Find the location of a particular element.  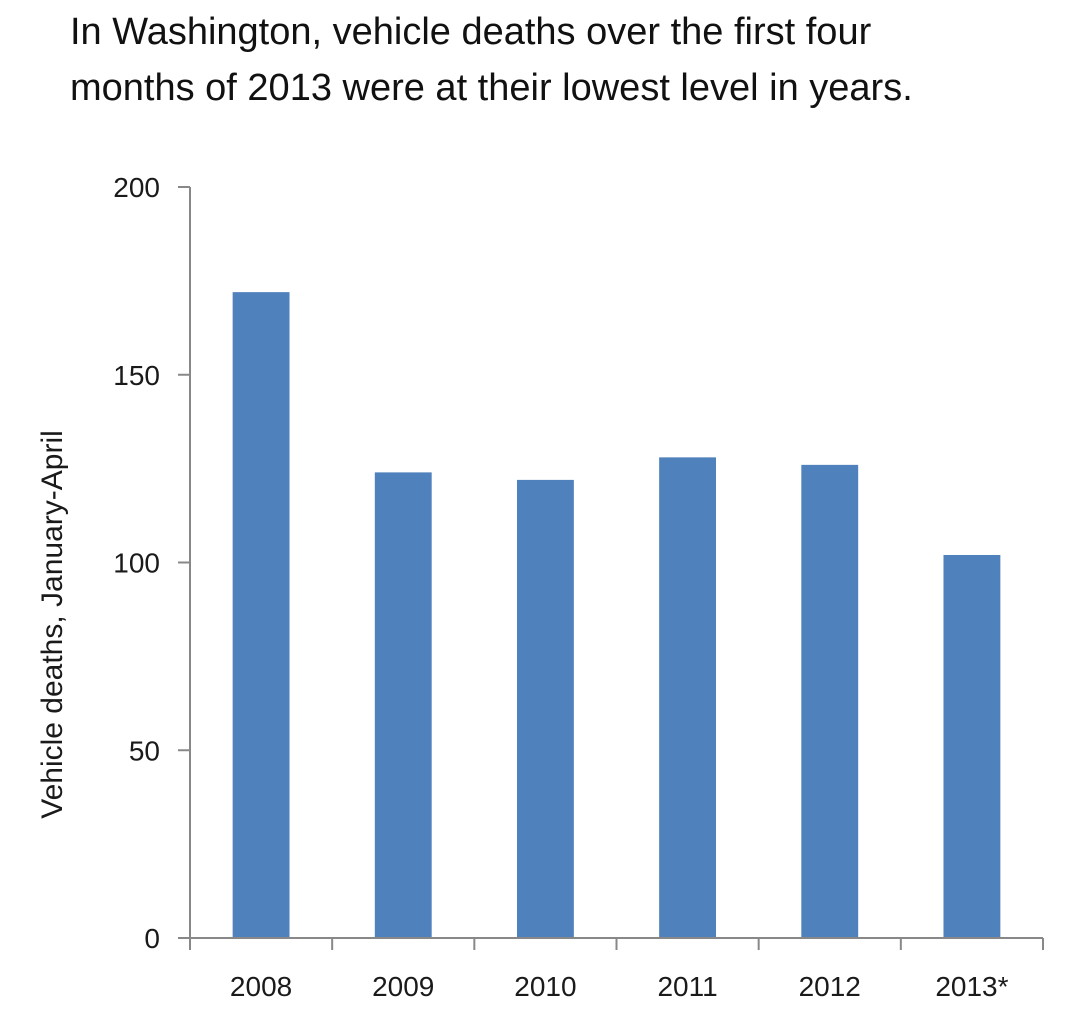

x-tick-label: 2008 is located at coordinates (261, 986).